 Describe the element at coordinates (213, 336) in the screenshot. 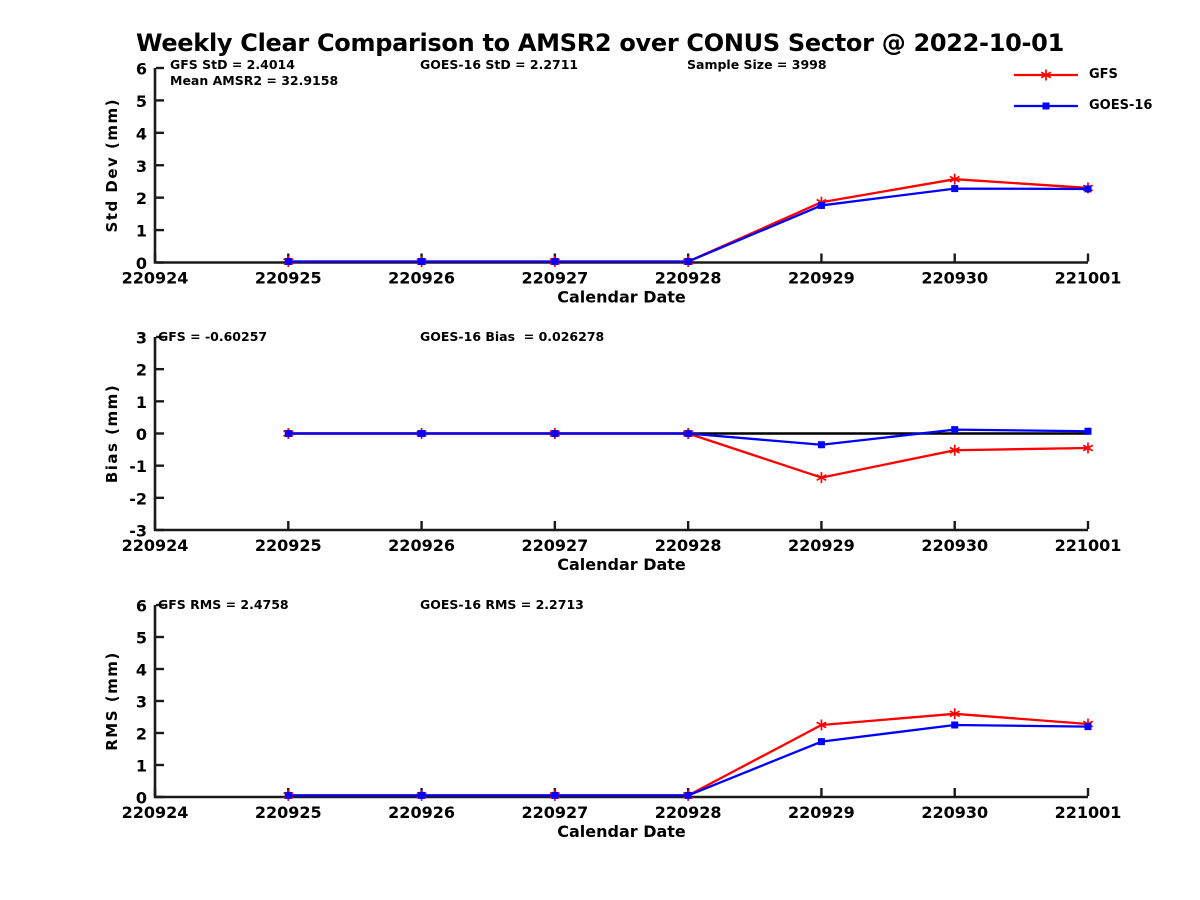

I see `annotation-gfs-bias: GFS = -0.60257` at that location.